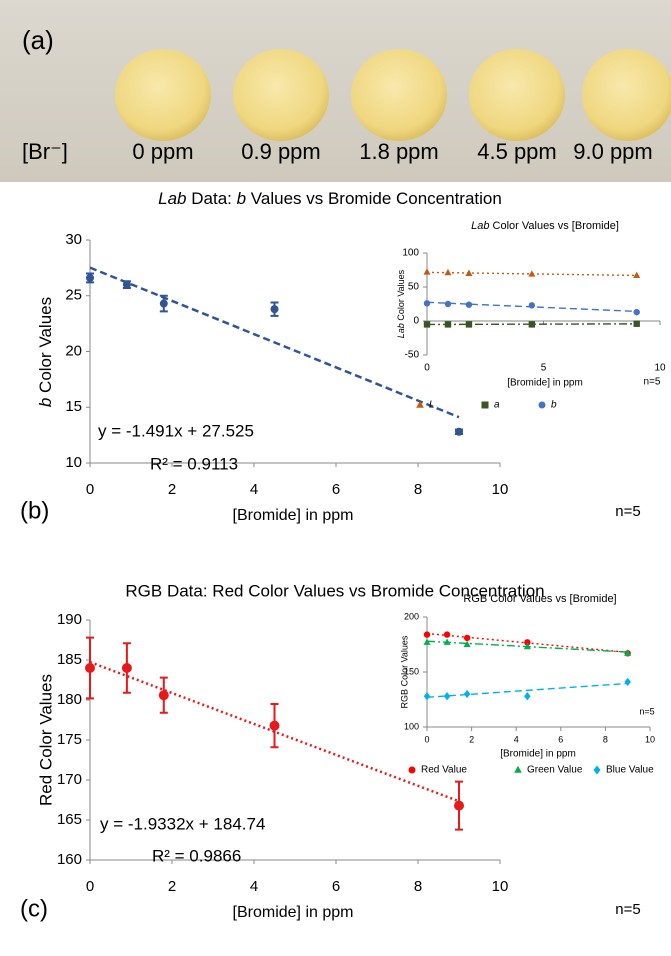 The image size is (671, 956). I want to click on y-tick-label: 50, so click(414, 287).